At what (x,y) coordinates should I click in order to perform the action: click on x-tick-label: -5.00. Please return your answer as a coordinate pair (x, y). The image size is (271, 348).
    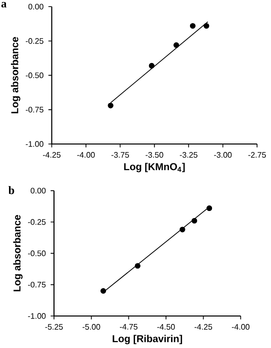
    Looking at the image, I should click on (91, 327).